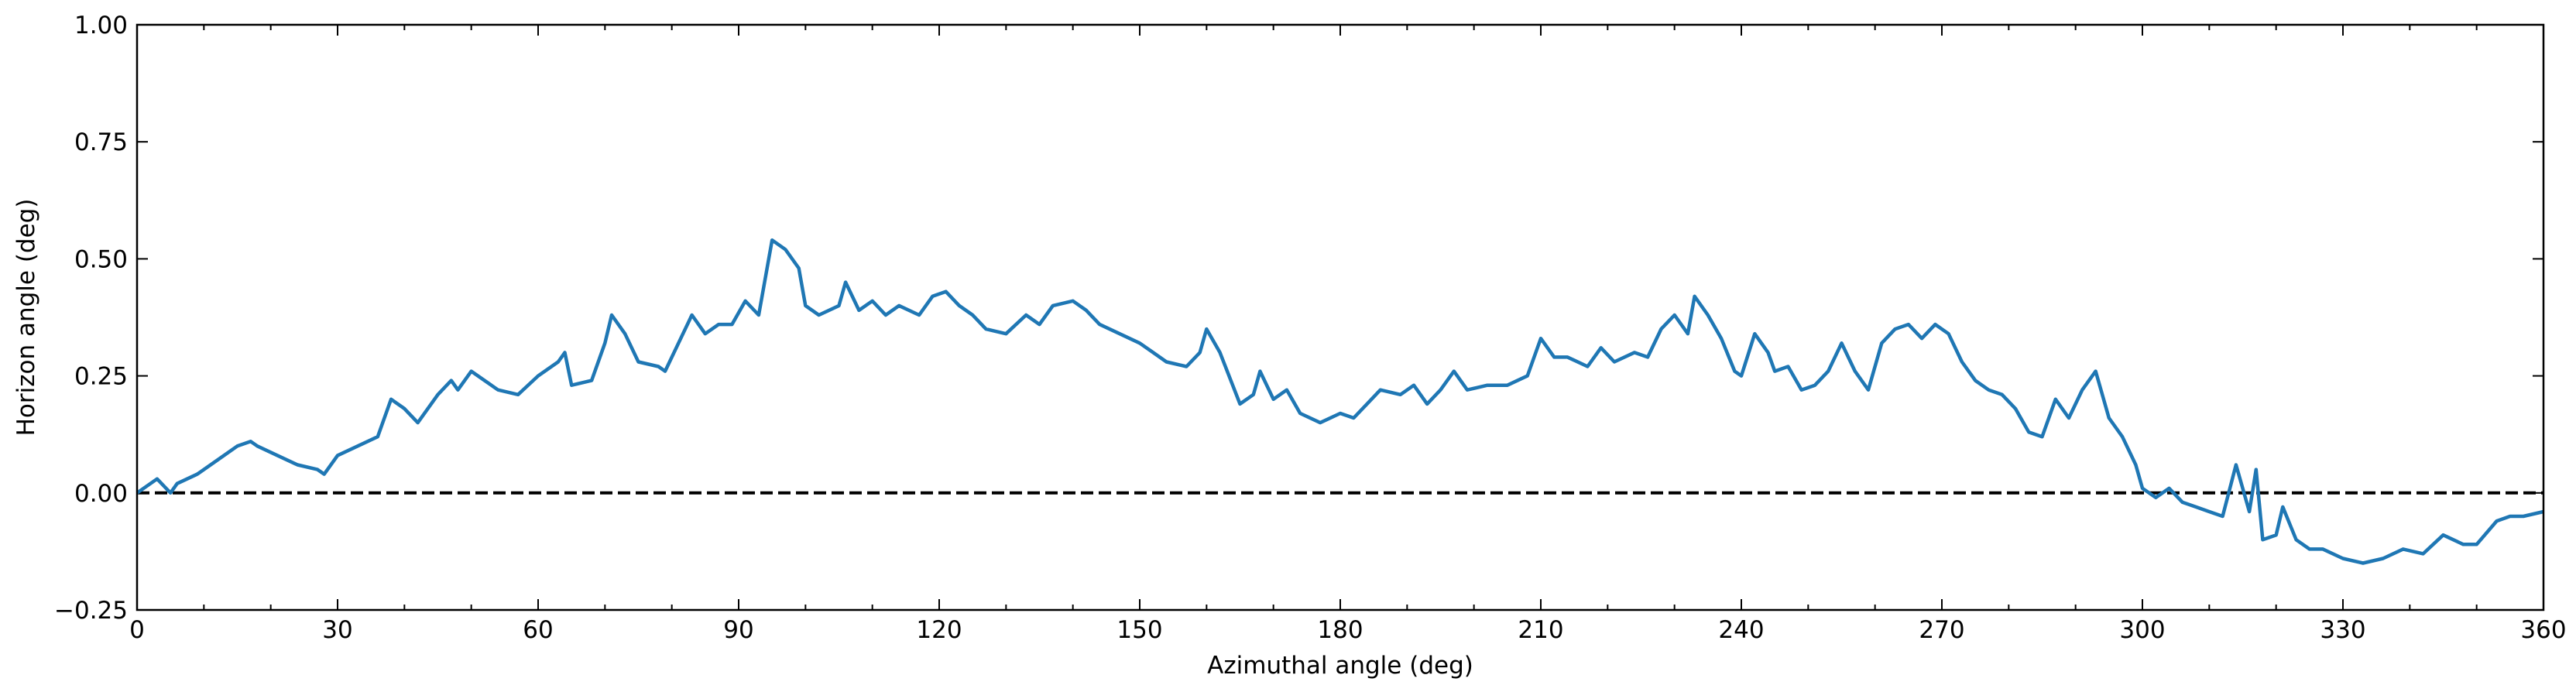 The width and height of the screenshot is (2576, 692). Describe the element at coordinates (137, 630) in the screenshot. I see `x-tick-label: 0` at that location.